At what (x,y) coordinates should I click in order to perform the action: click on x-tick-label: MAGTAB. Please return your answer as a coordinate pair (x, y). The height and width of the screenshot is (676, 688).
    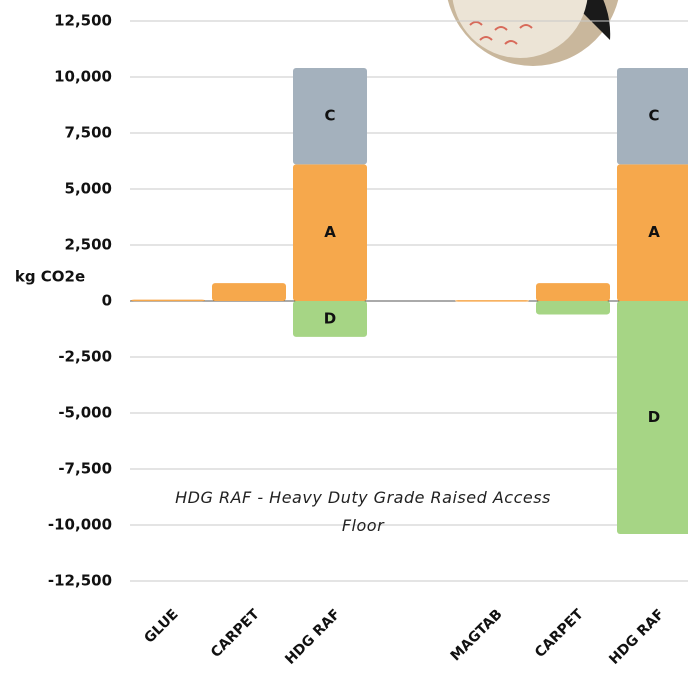
    Looking at the image, I should click on (477, 635).